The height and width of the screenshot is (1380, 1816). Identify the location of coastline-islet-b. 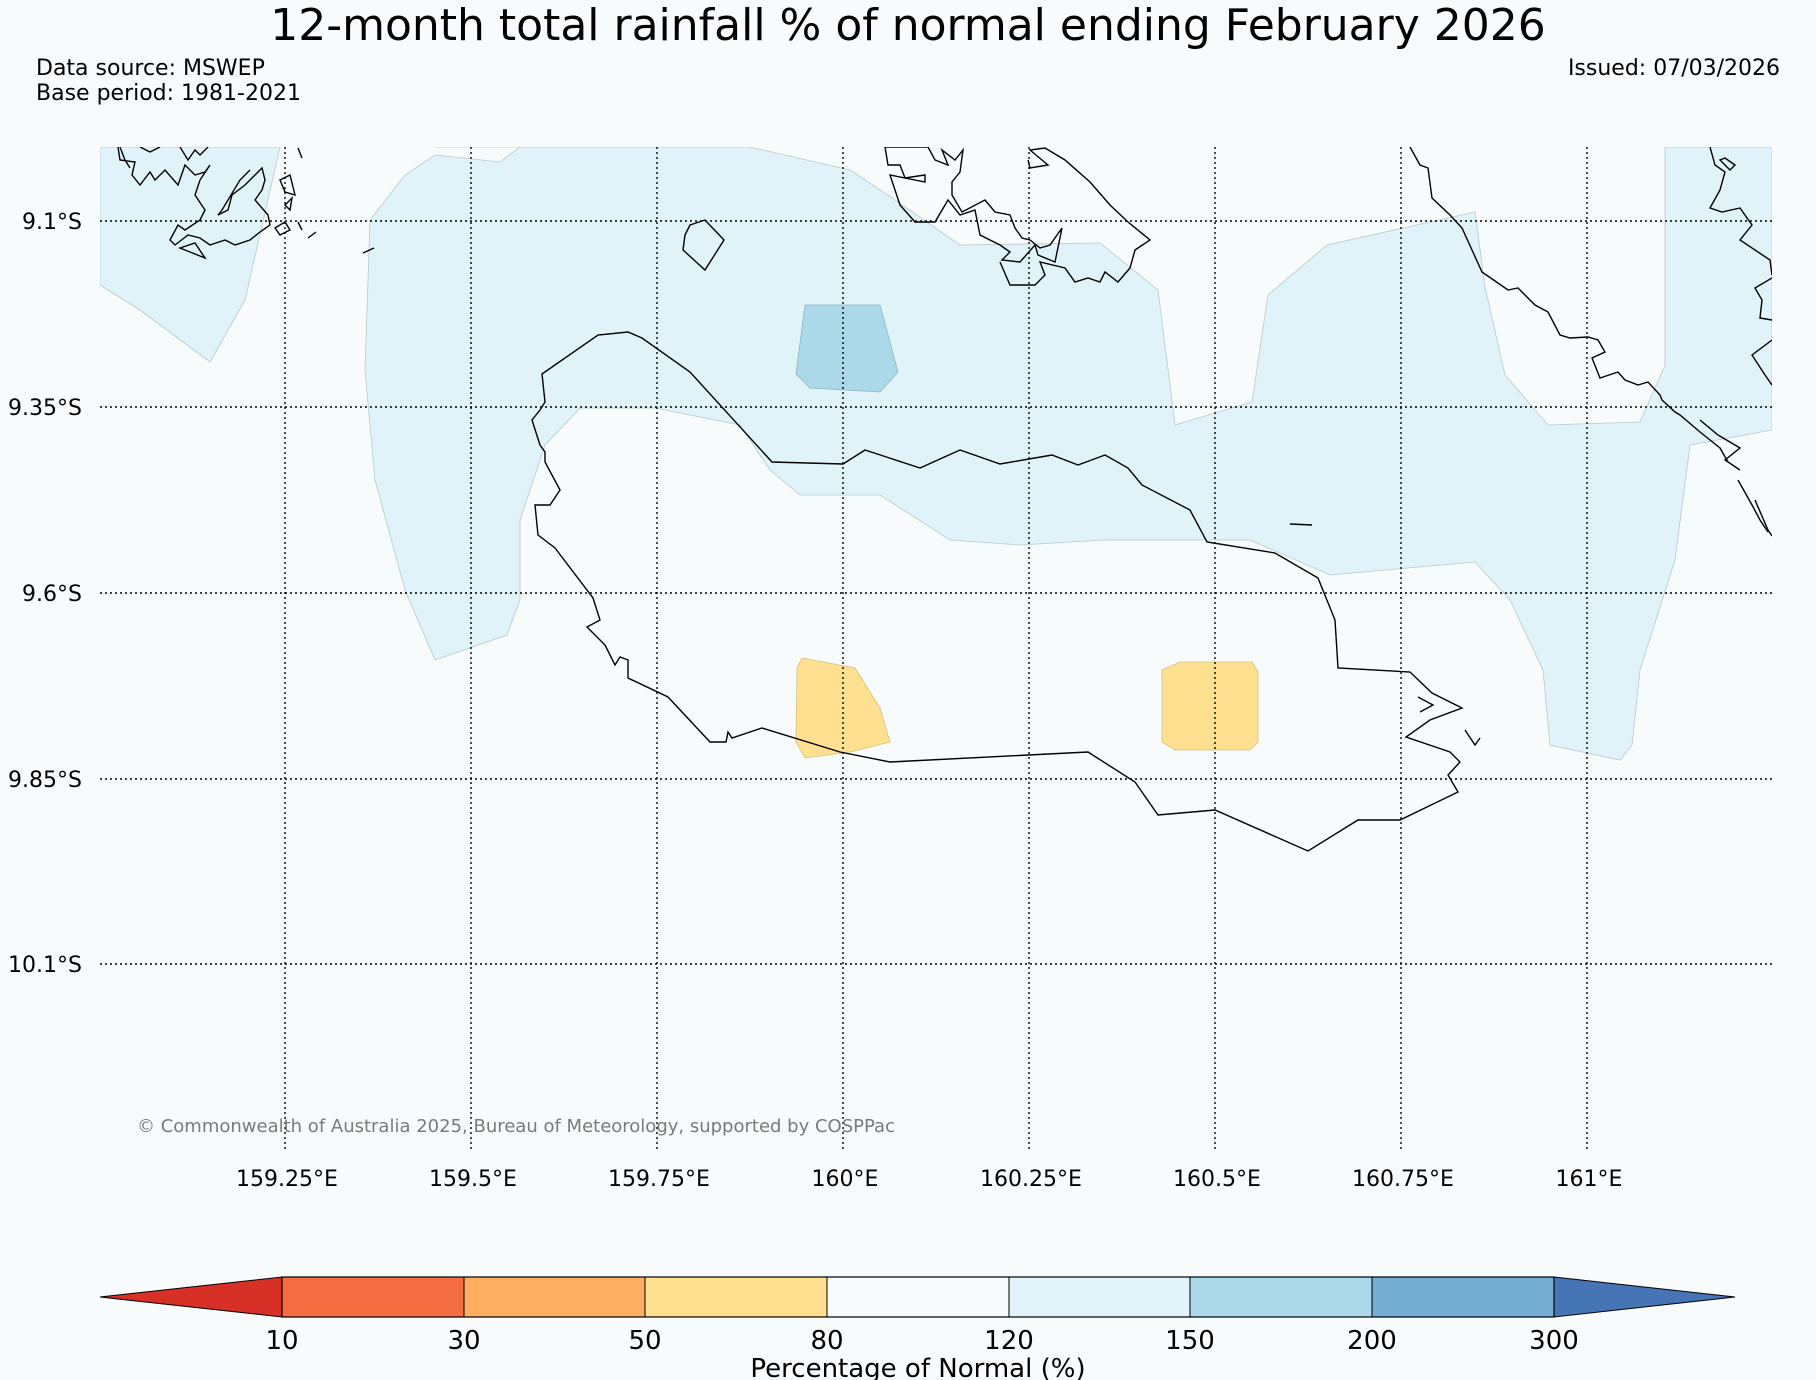
(192, 251).